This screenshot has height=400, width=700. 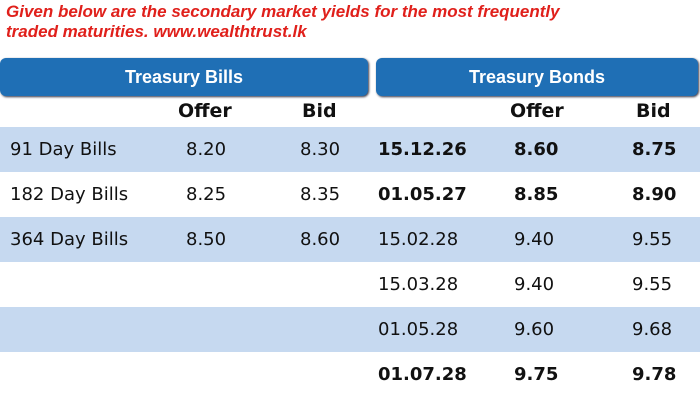 I want to click on table-row: 01.07.28 9.75 9.78, so click(x=350, y=374).